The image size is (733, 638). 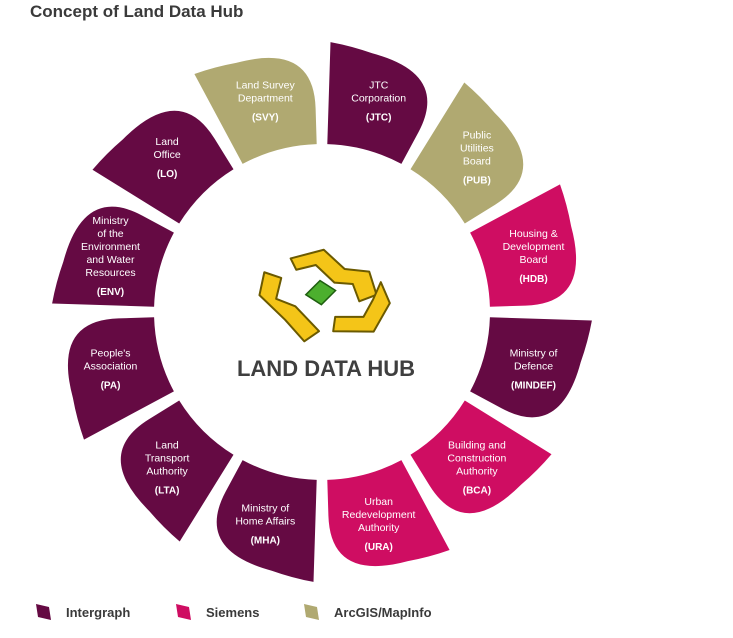 I want to click on legend: Intergraph Siemens ArcGIS/MapInfo, so click(x=366, y=612).